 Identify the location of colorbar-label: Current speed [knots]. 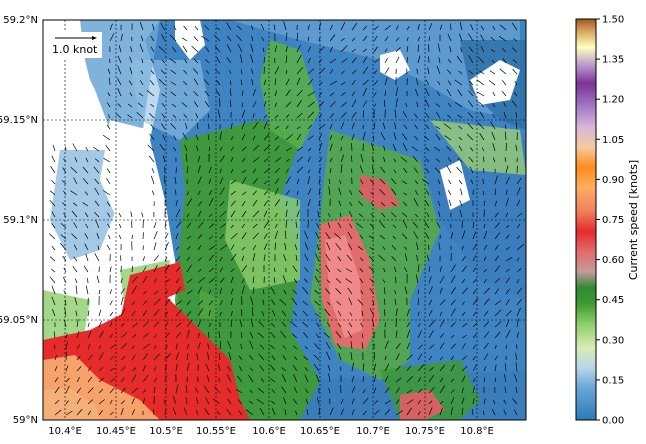
(633, 220).